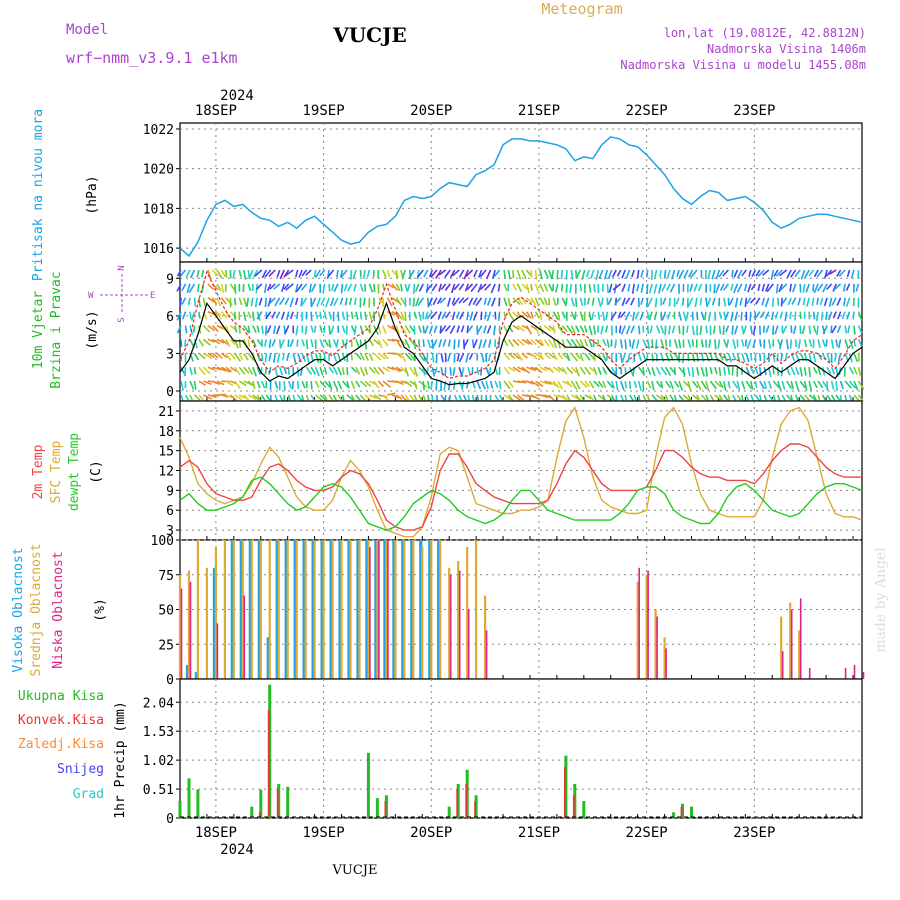 This screenshot has height=900, width=900. I want to click on pressure-unit: (hPa), so click(92, 194).